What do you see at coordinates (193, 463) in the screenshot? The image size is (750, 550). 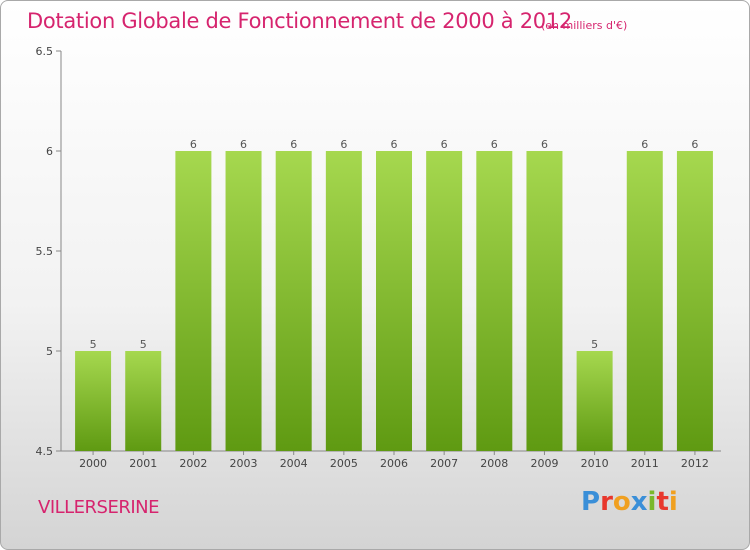 I see `x-tick-label-2002: 2002` at bounding box center [193, 463].